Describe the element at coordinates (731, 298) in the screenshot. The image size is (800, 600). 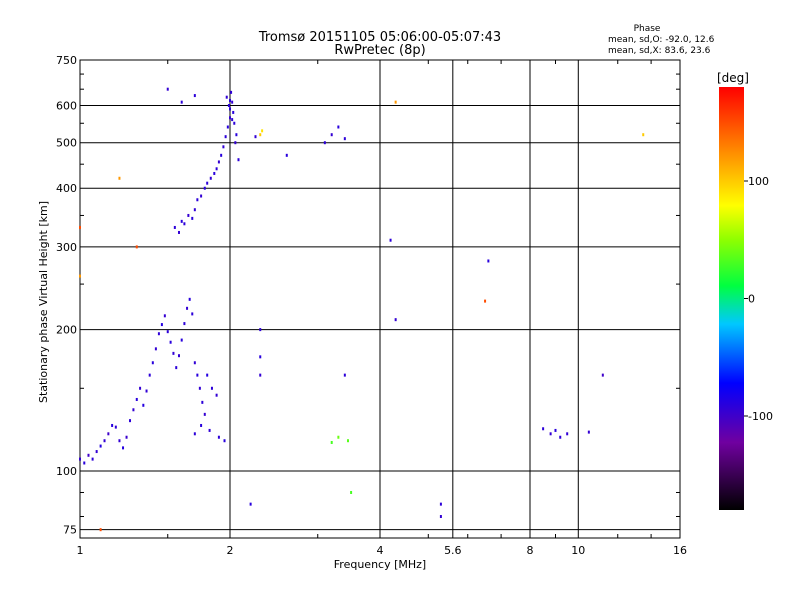
I see `colorbar` at that location.